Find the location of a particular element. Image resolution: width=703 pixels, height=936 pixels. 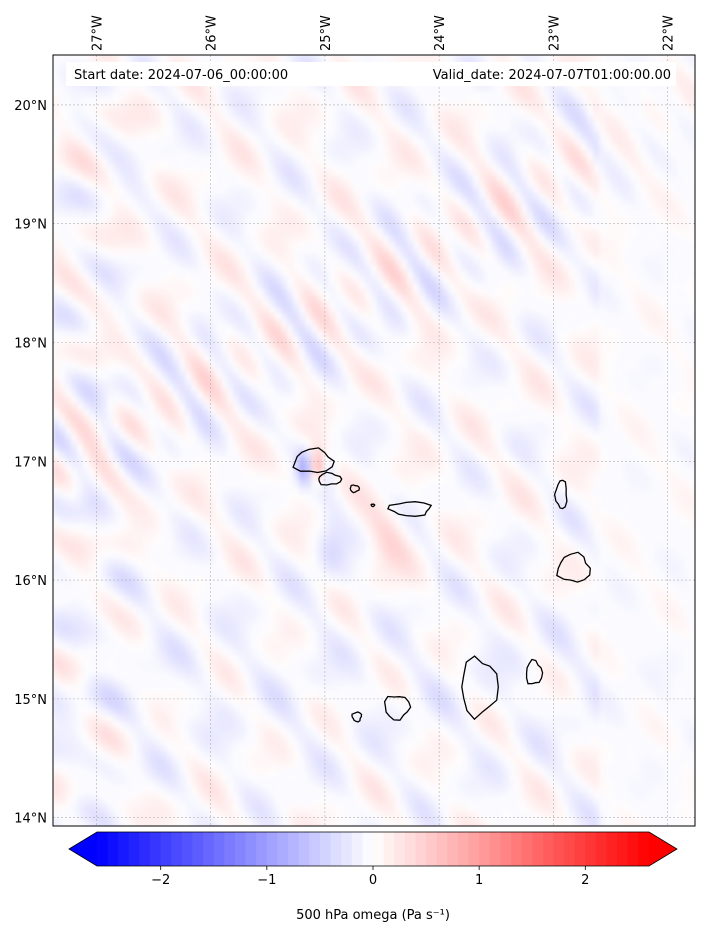

valid-date-label: Valid_date: 2024-07-07T01:00:00.00 is located at coordinates (552, 75).